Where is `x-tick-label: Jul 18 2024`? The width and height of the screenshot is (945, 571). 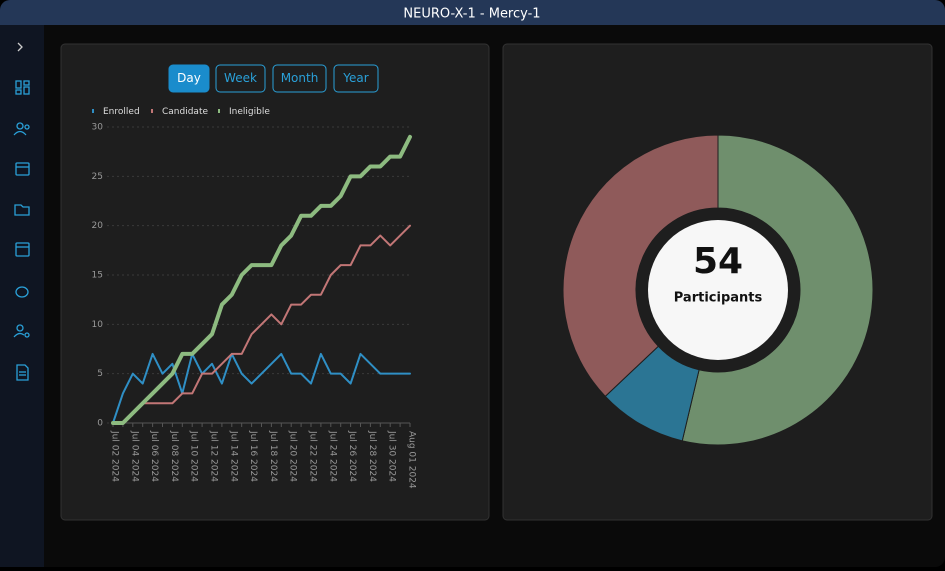 x-tick-label: Jul 18 2024 is located at coordinates (273, 456).